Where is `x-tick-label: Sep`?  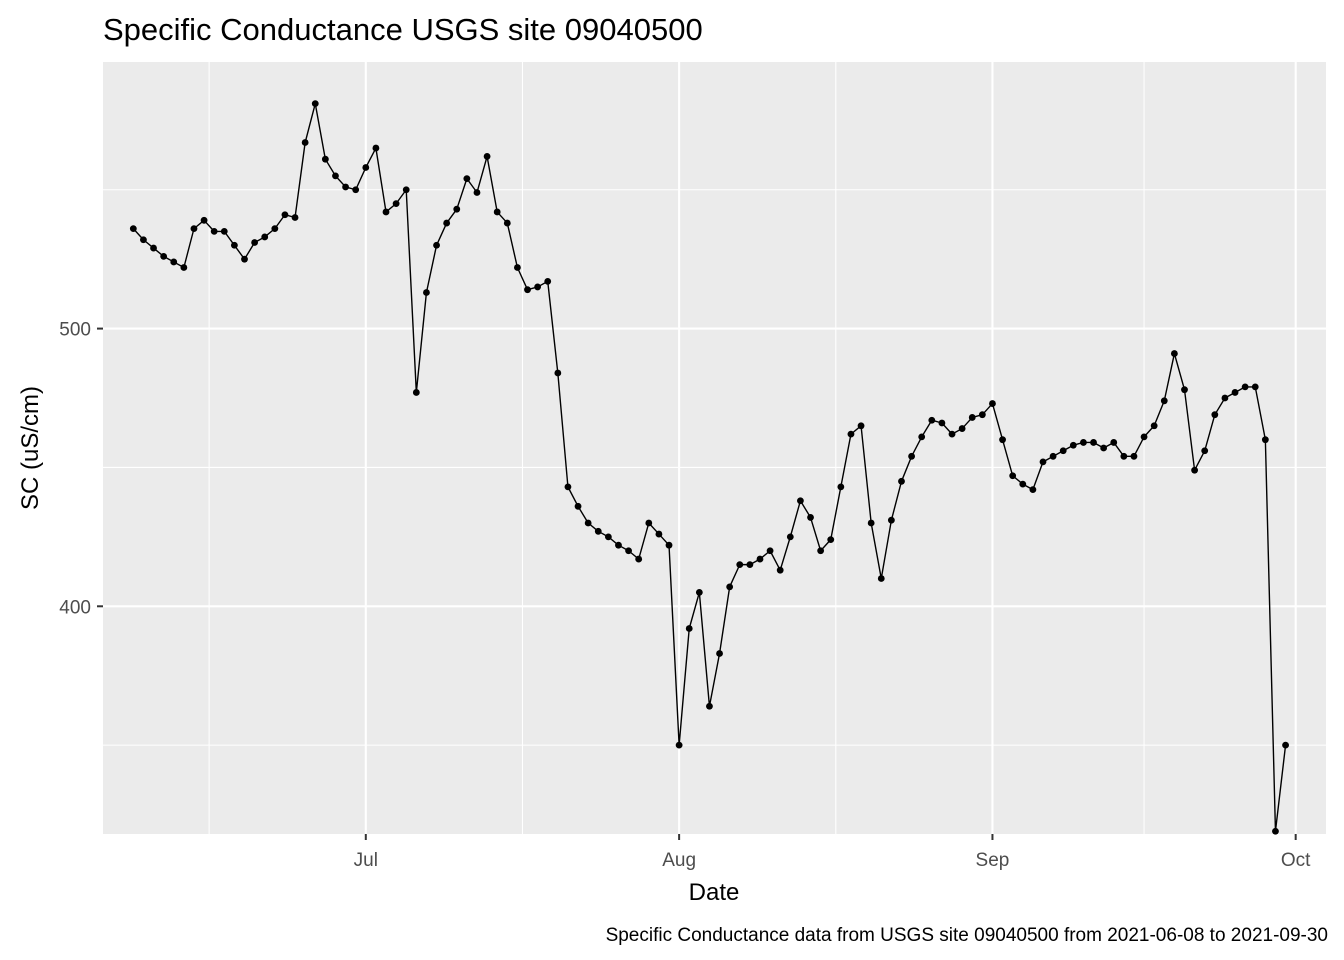
x-tick-label: Sep is located at coordinates (993, 860).